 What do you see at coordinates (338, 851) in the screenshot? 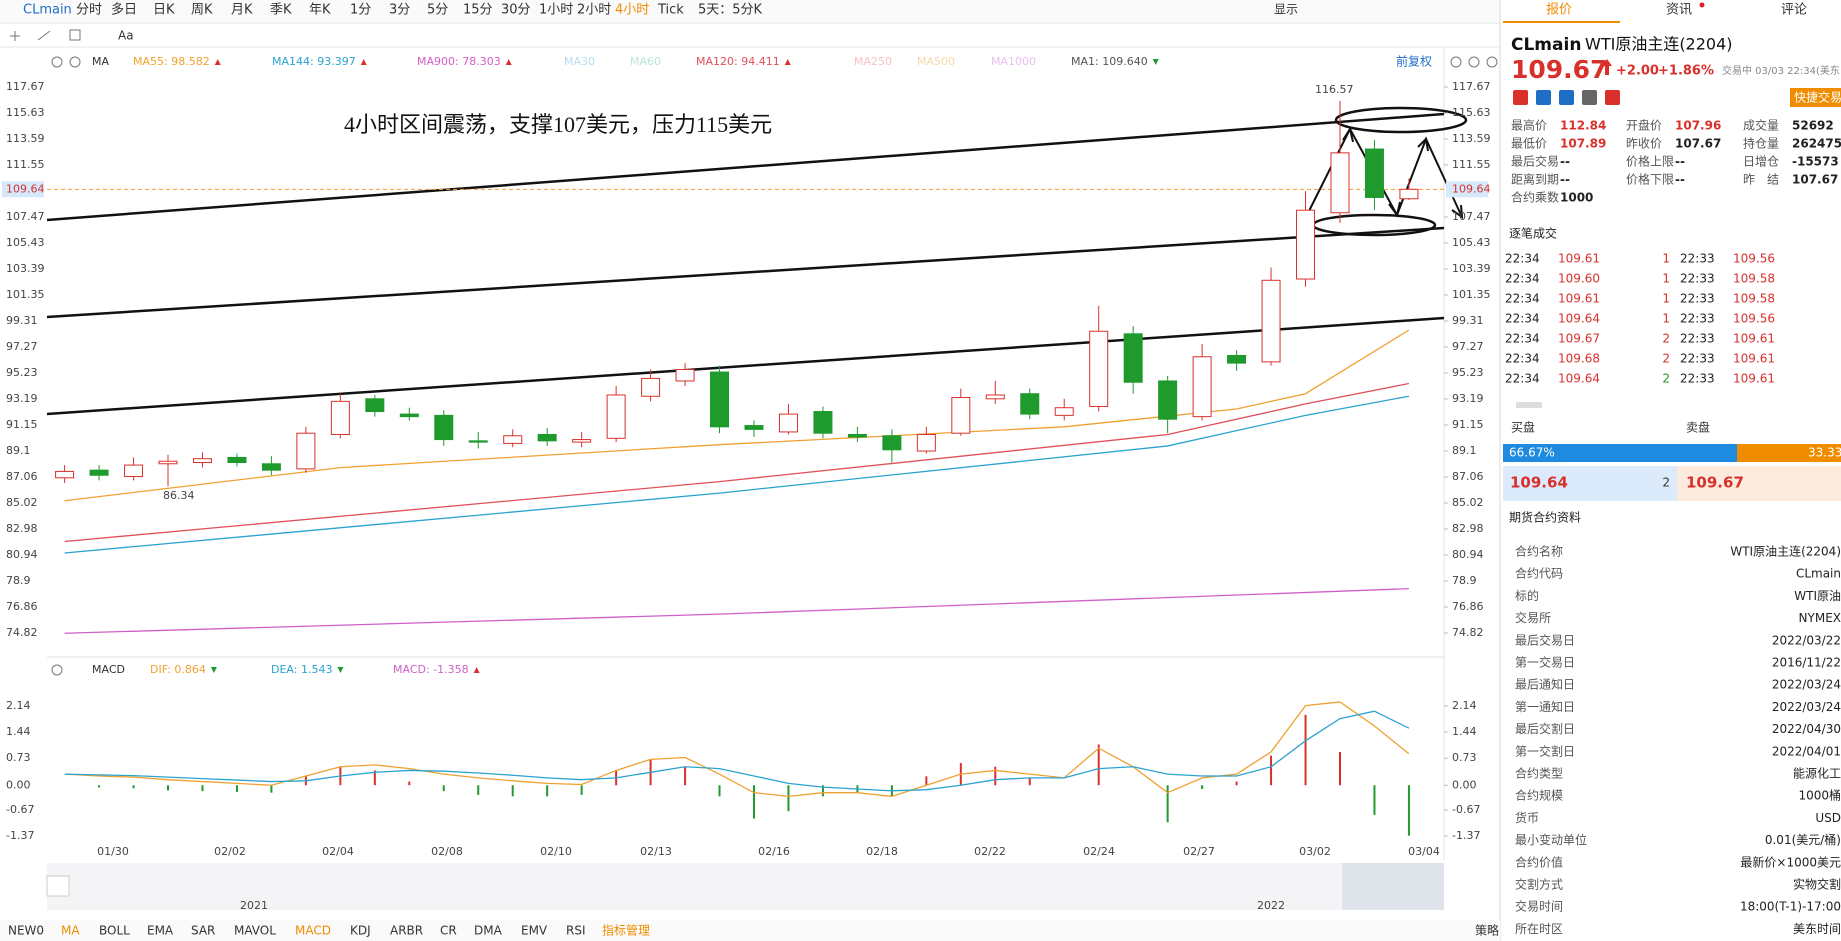
I see `x-tick-label: 02/04` at bounding box center [338, 851].